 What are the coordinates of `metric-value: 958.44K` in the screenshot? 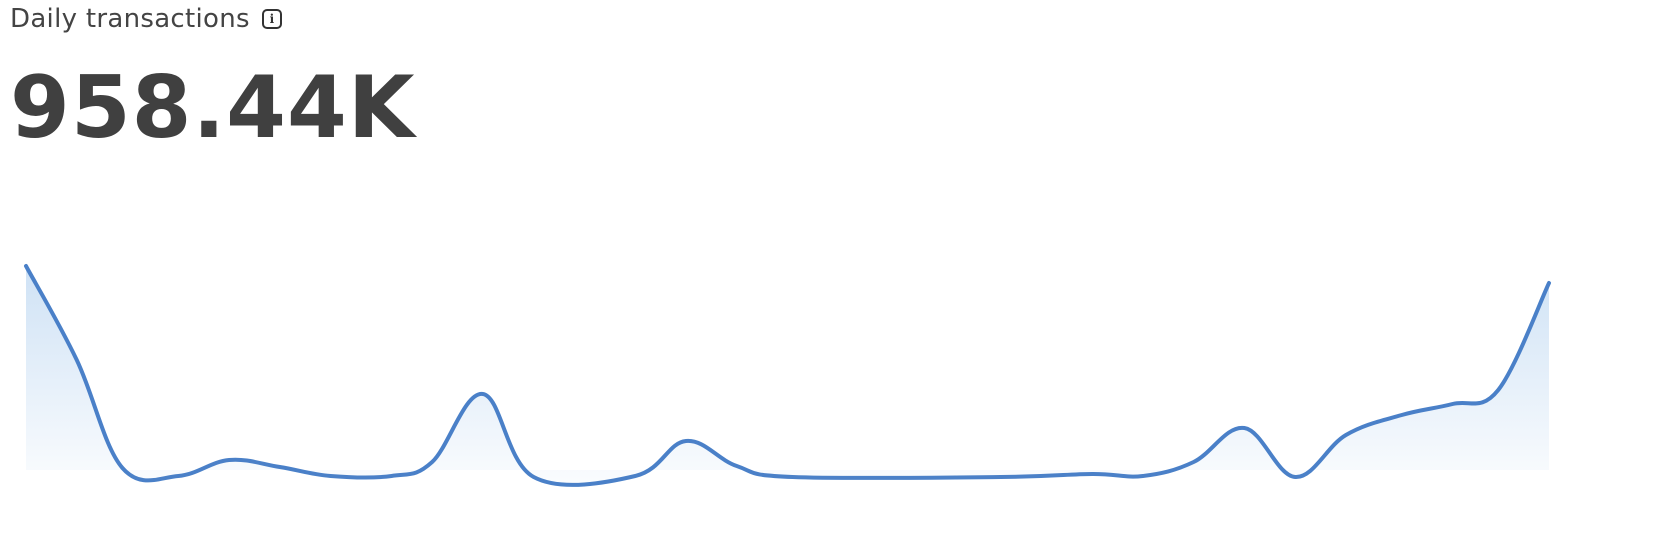 It's located at (213, 108).